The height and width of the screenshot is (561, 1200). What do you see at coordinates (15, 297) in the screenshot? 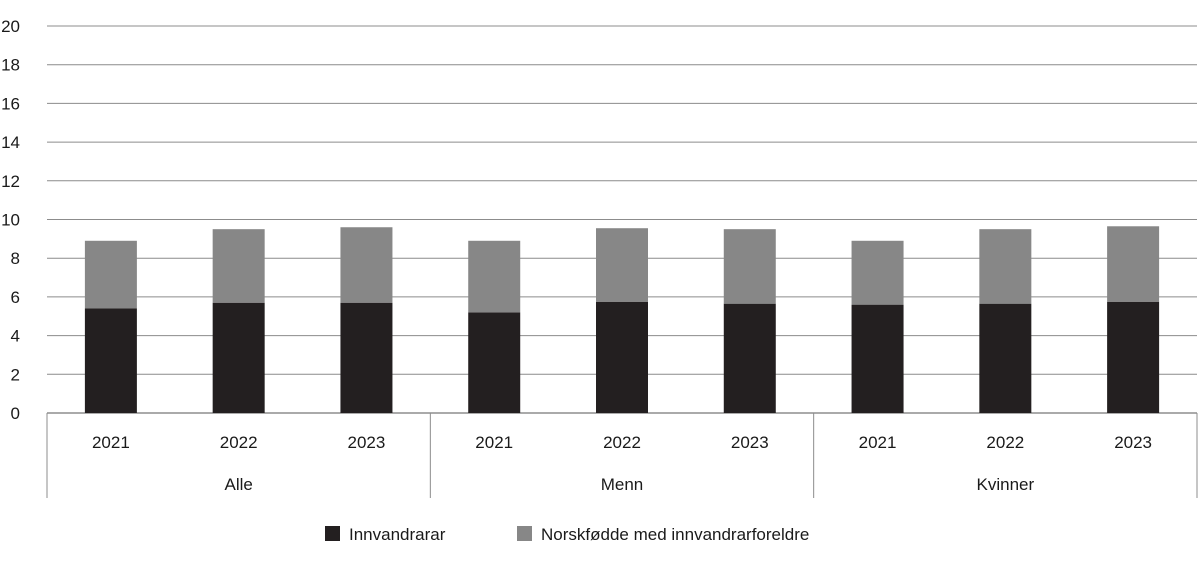
I see `y-tick-label: 6` at bounding box center [15, 297].